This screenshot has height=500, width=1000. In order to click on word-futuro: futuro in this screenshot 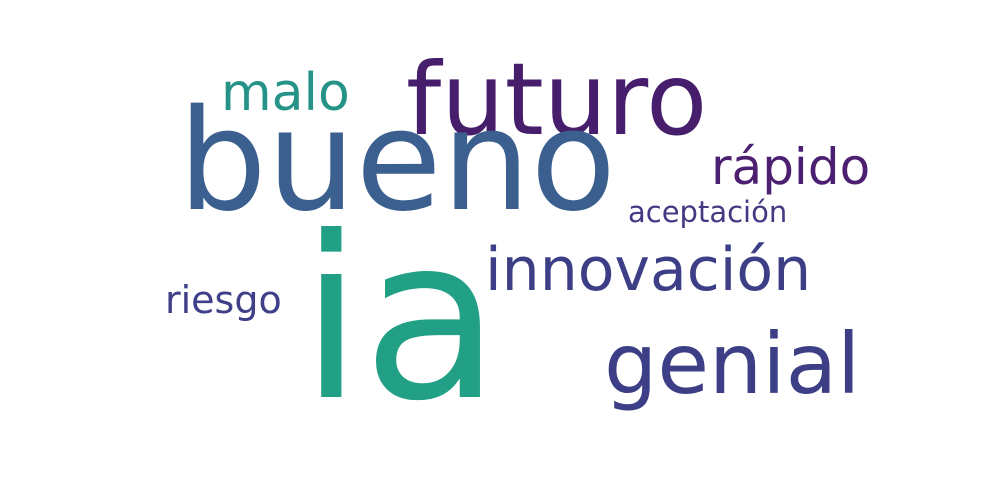, I will do `click(557, 99)`.